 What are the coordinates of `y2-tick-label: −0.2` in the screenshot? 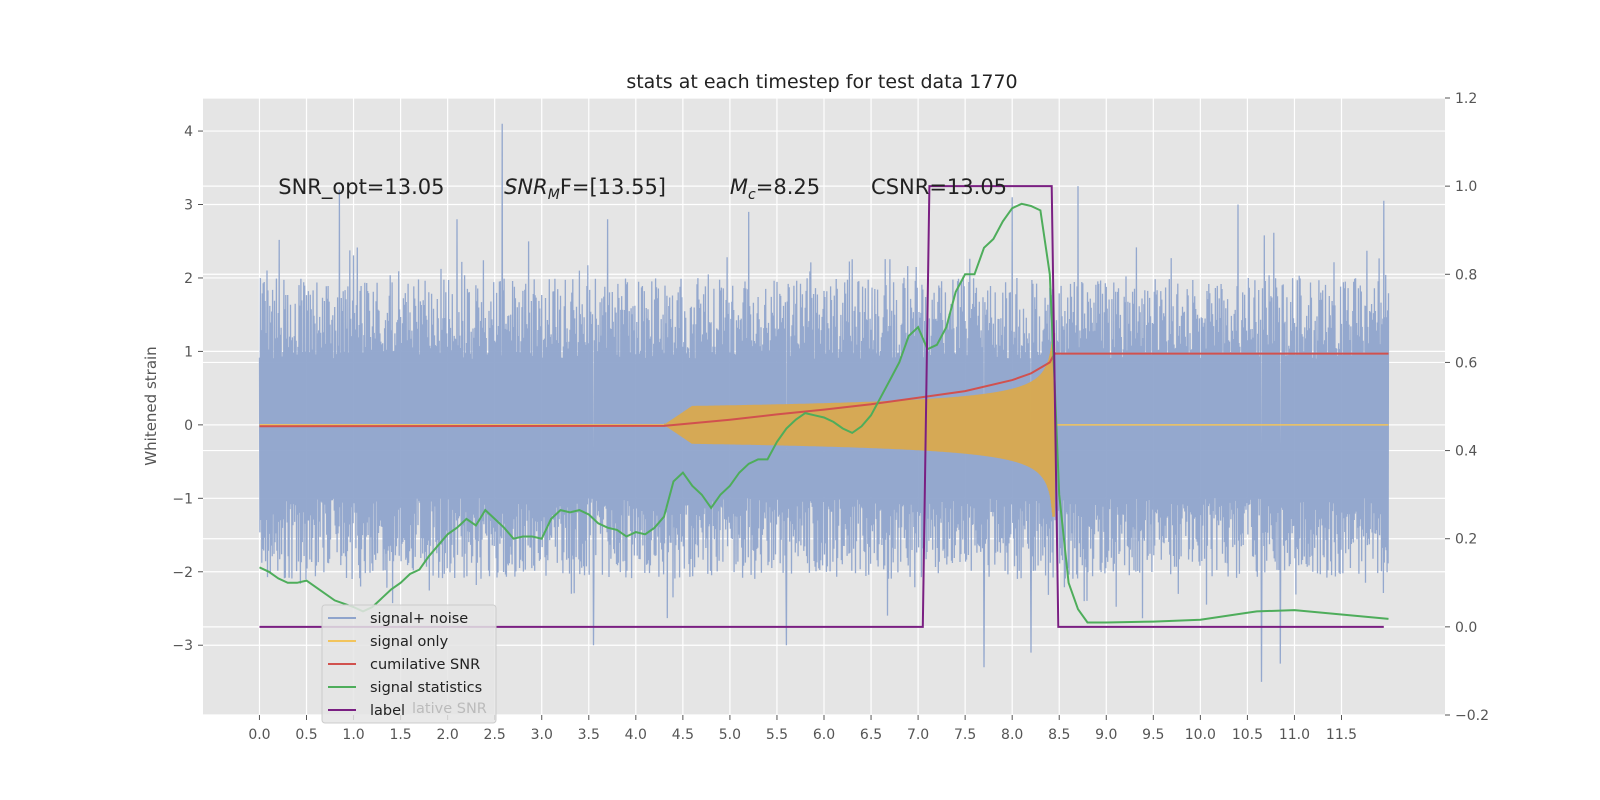 It's located at (1472, 716).